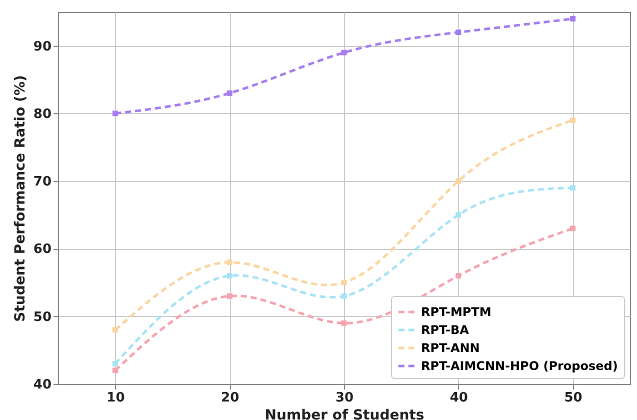 This screenshot has width=637, height=420. What do you see at coordinates (459, 398) in the screenshot?
I see `x-tick-label: 40` at bounding box center [459, 398].